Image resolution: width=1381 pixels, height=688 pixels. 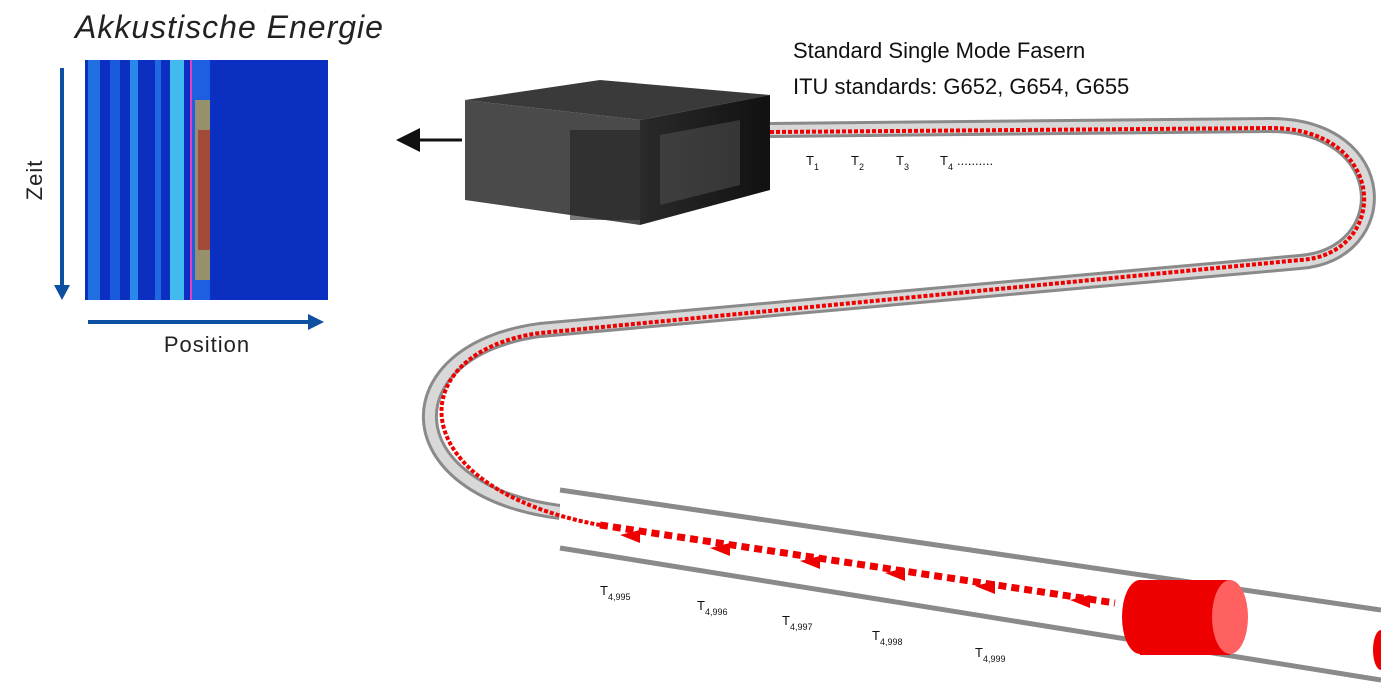 I want to click on time-label: T1, so click(x=812, y=162).